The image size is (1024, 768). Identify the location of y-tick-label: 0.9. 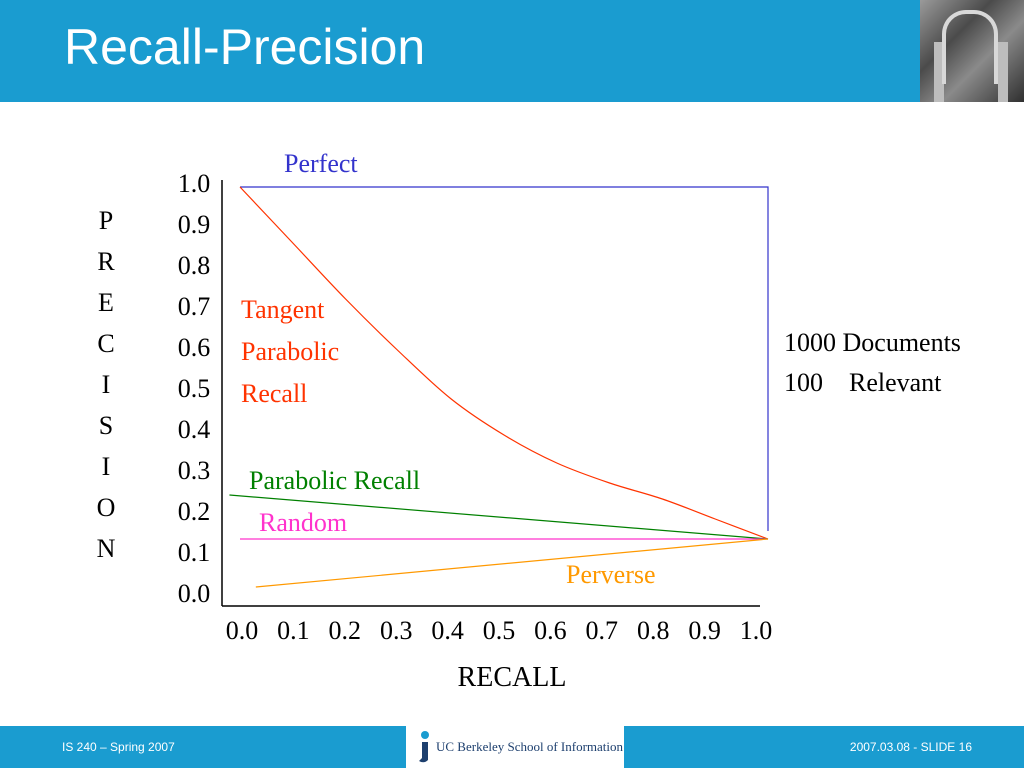
(194, 224).